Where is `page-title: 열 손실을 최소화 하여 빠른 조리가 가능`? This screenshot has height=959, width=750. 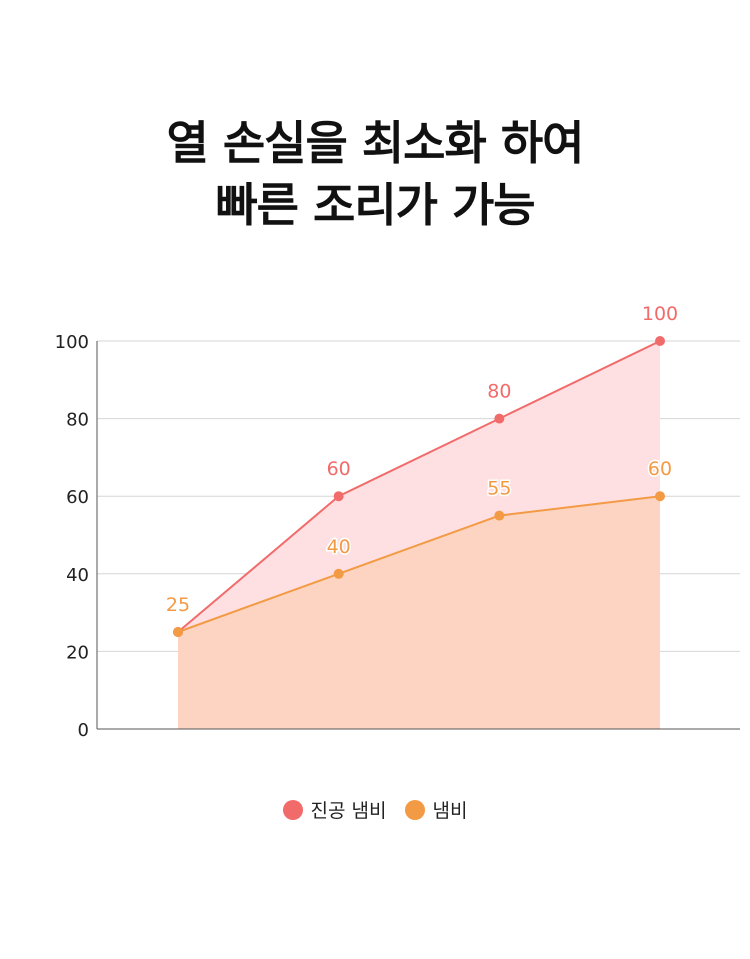
page-title: 열 손실을 최소화 하여 빠른 조리가 가능 is located at coordinates (375, 174).